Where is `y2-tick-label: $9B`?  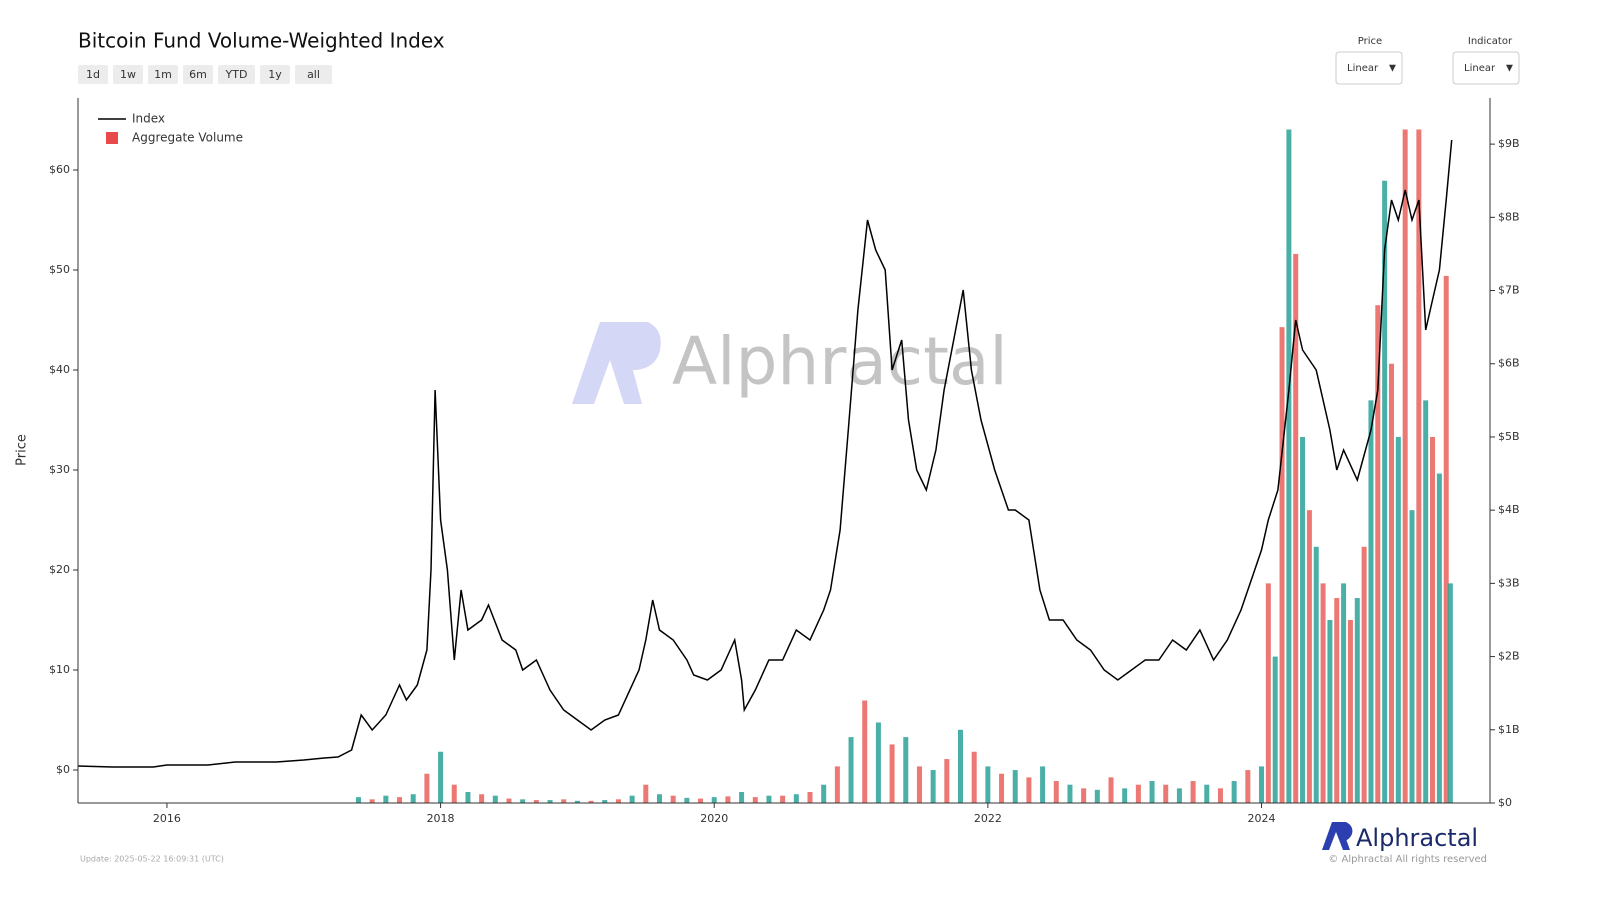 y2-tick-label: $9B is located at coordinates (1509, 143).